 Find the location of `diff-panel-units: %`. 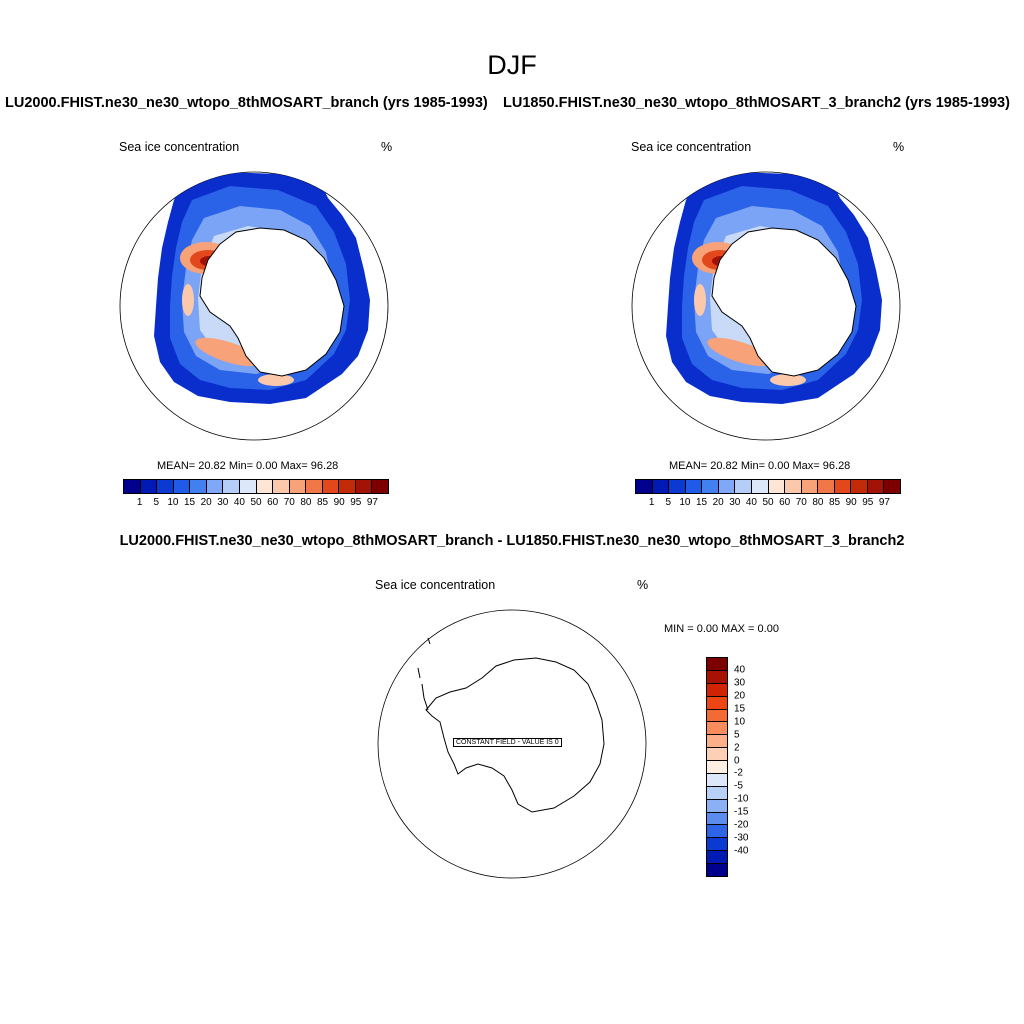

diff-panel-units: % is located at coordinates (643, 585).